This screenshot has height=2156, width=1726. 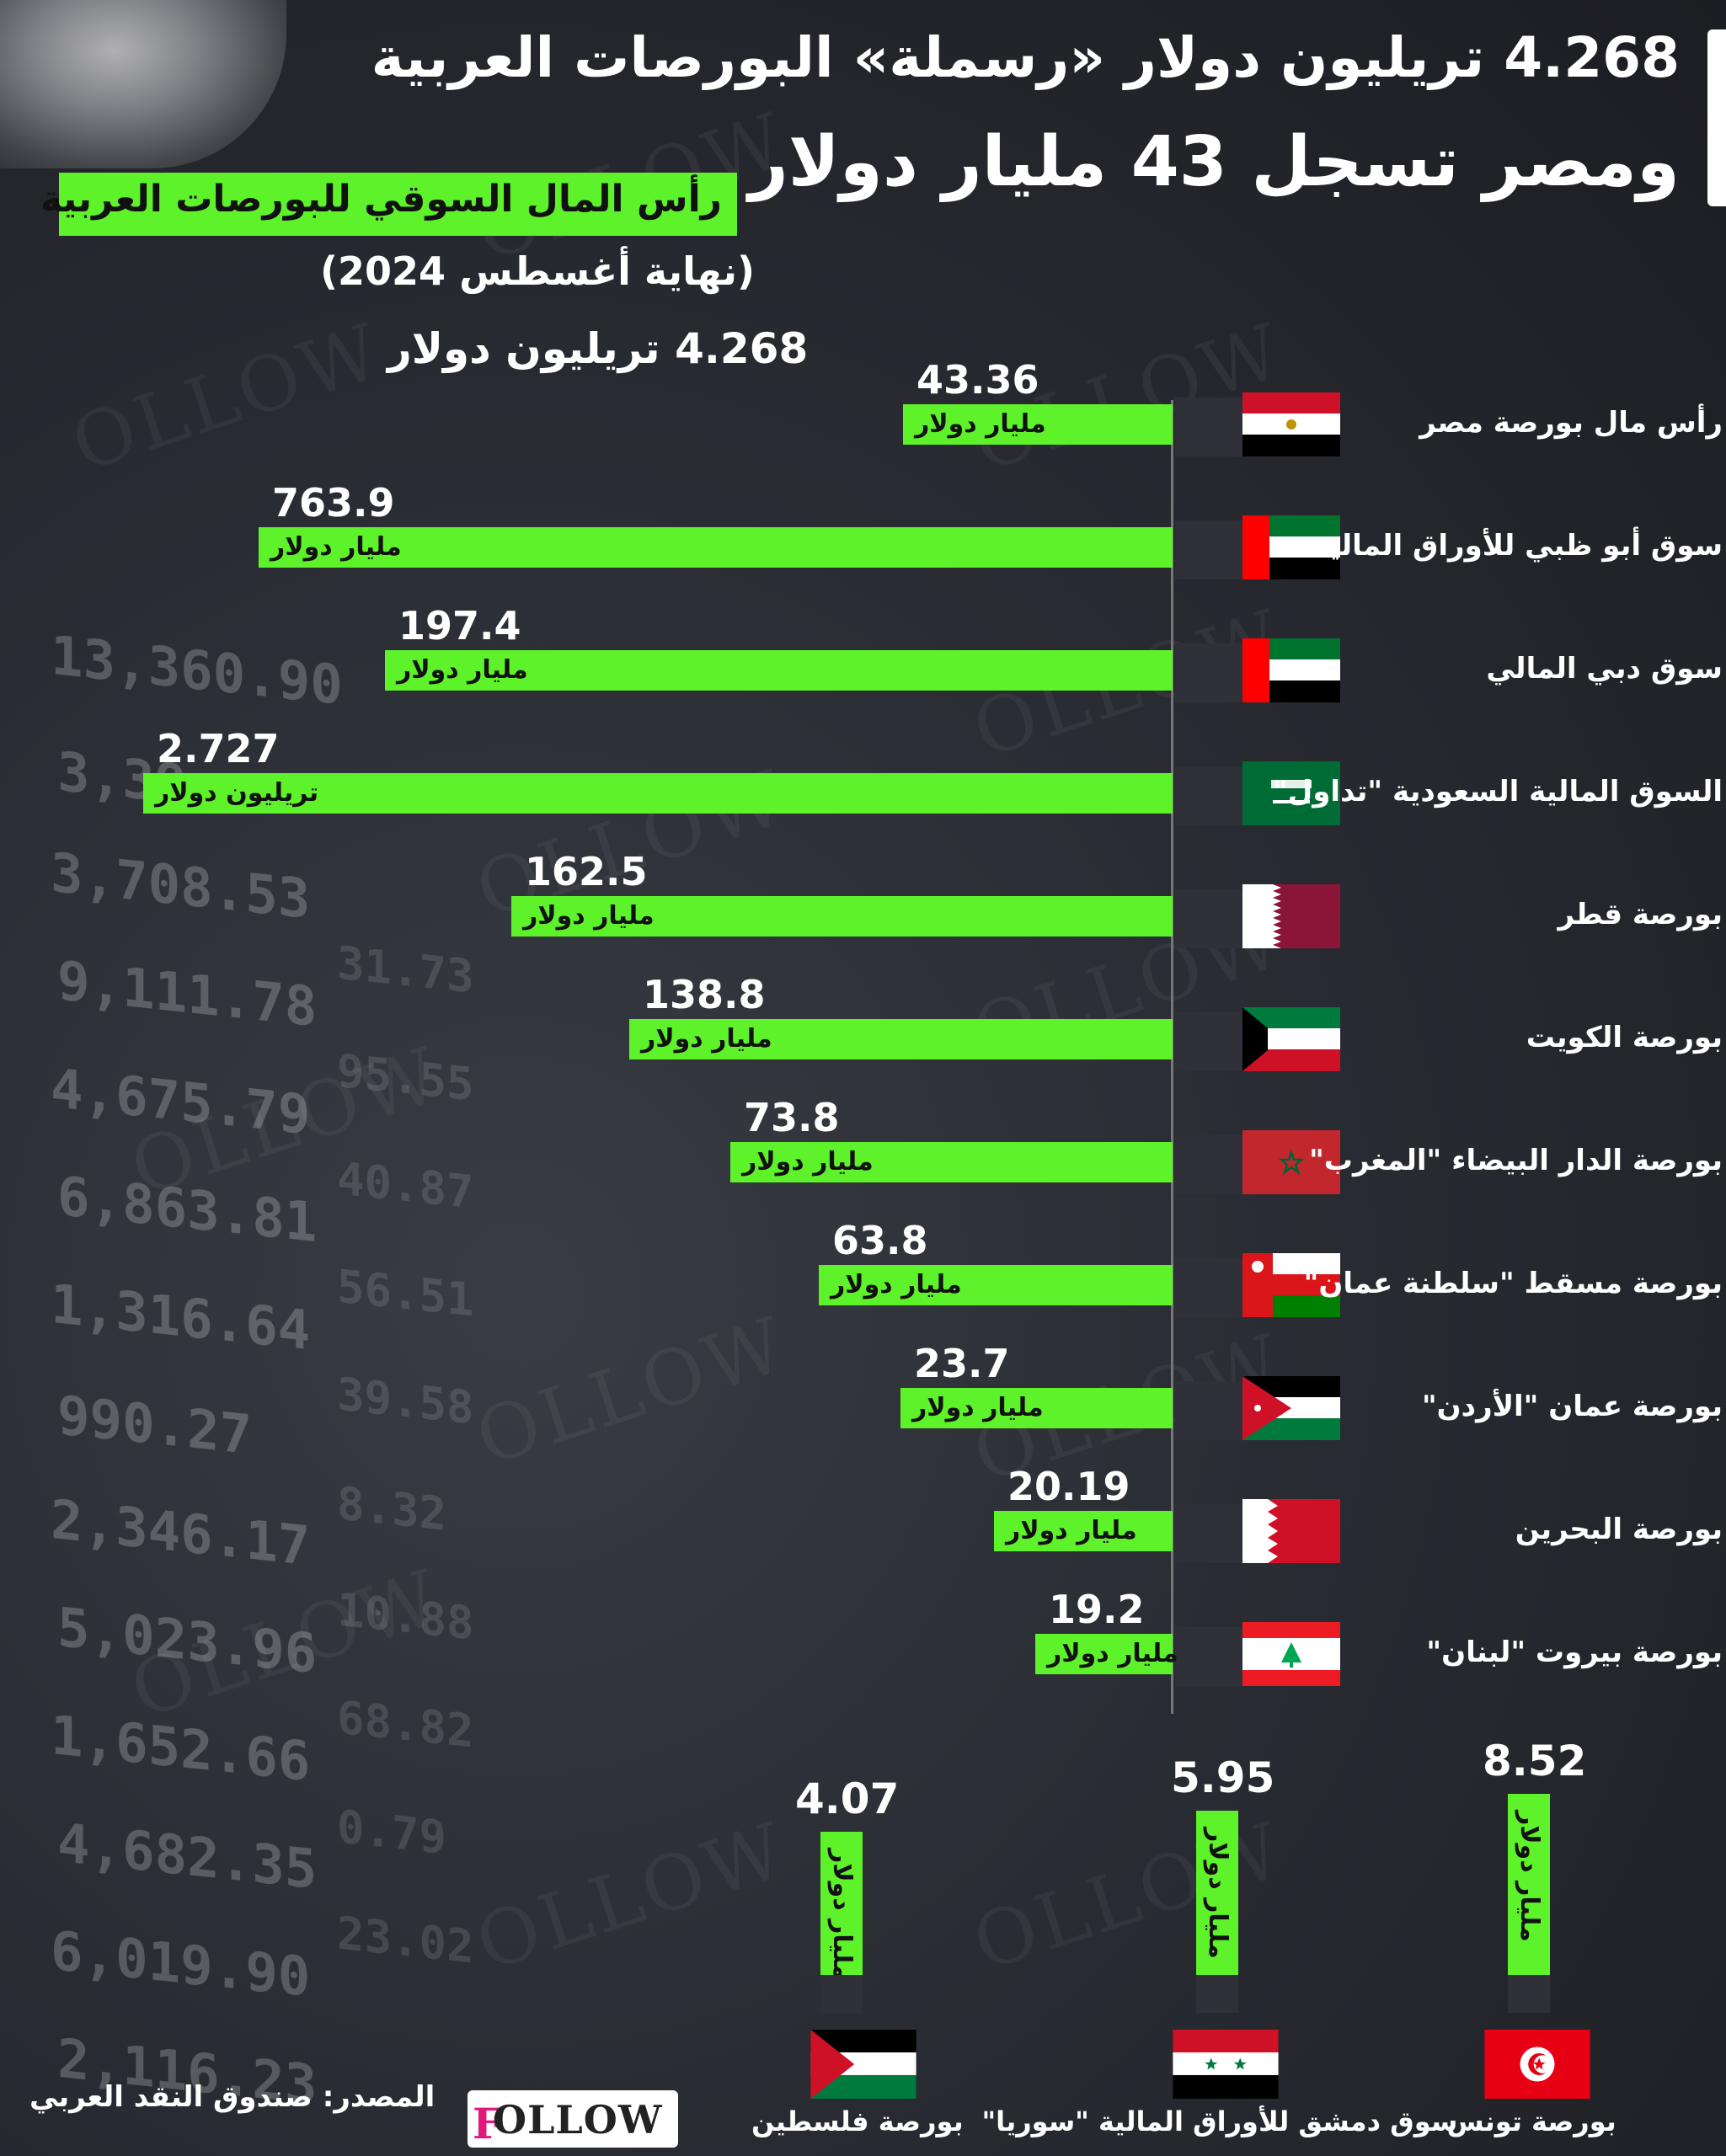 What do you see at coordinates (405, 1616) in the screenshot?
I see `background-ticker-small: 10.88` at bounding box center [405, 1616].